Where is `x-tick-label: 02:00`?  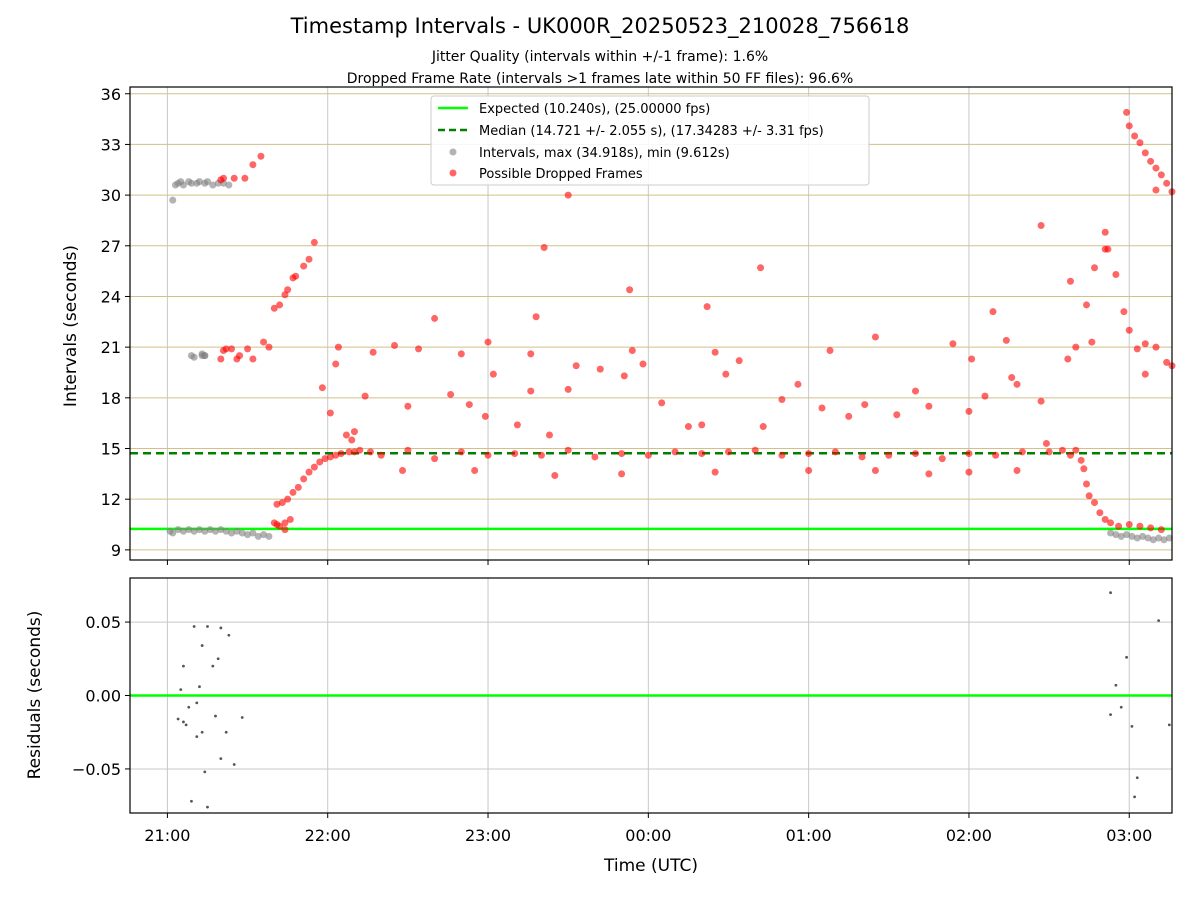 x-tick-label: 02:00 is located at coordinates (969, 835).